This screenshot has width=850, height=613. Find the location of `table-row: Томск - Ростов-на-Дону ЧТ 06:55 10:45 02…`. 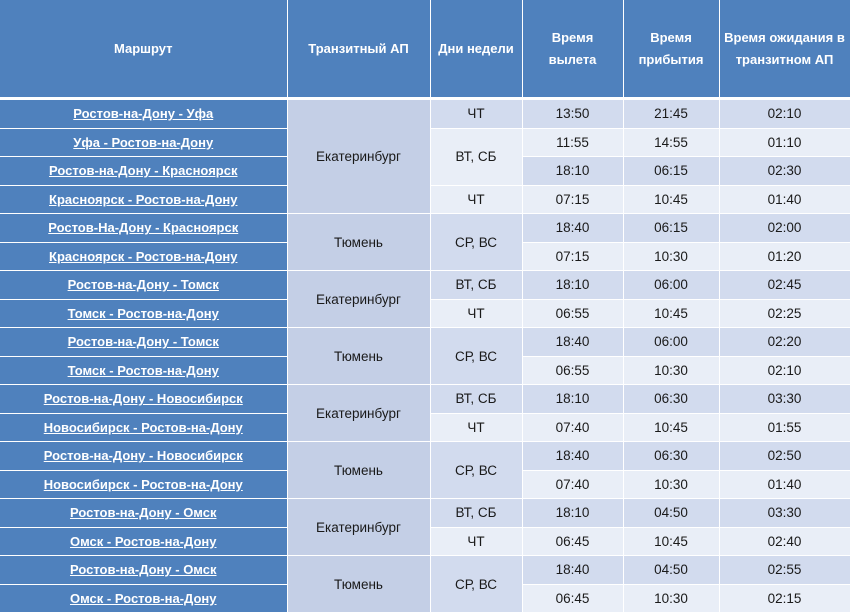

table-row: Томск - Ростов-на-Дону ЧТ 06:55 10:45 02… is located at coordinates (425, 313).